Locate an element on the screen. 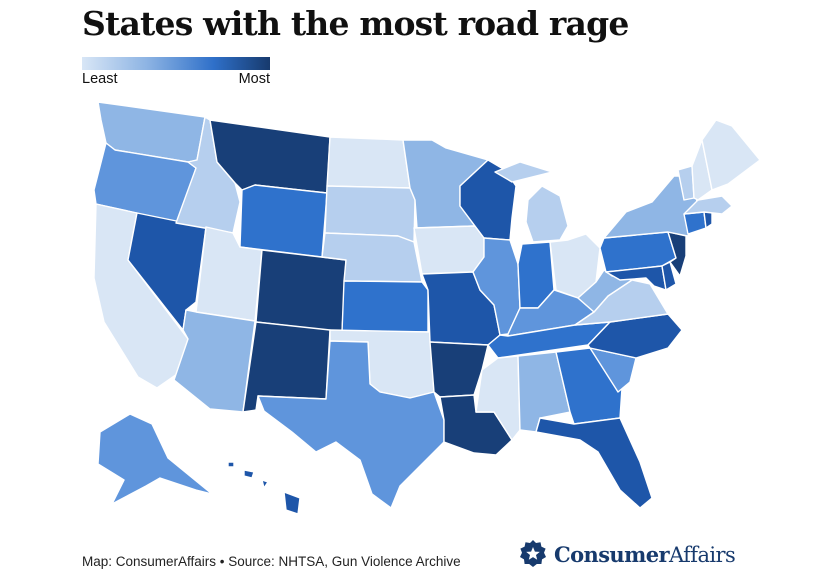 This screenshot has height=575, width=825. star-badge-icon is located at coordinates (533, 553).